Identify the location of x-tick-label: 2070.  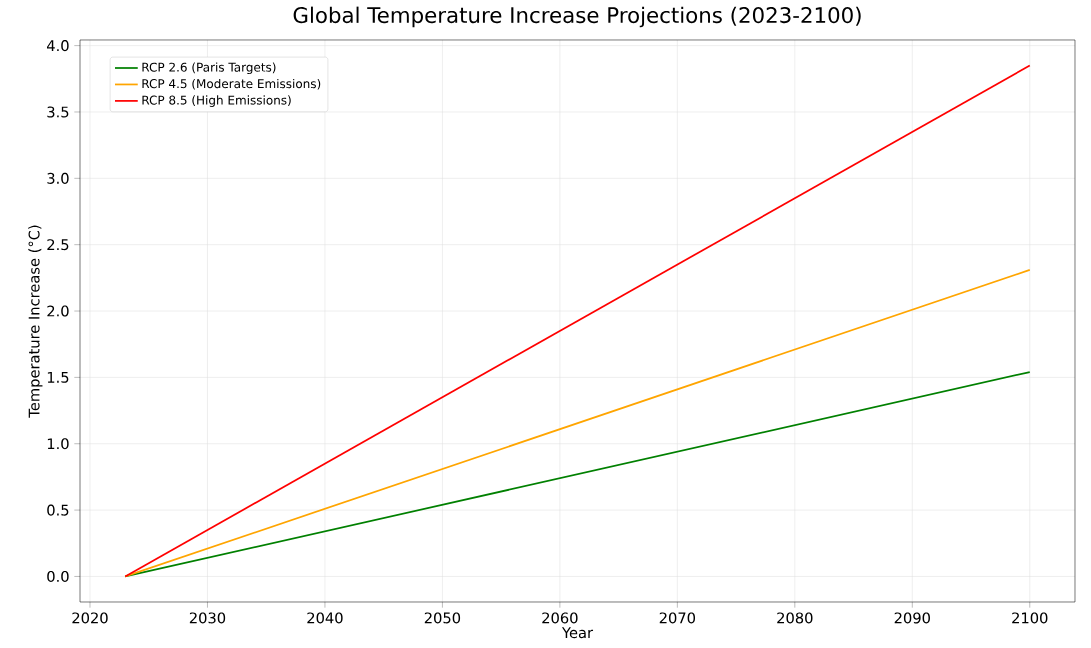
(677, 618).